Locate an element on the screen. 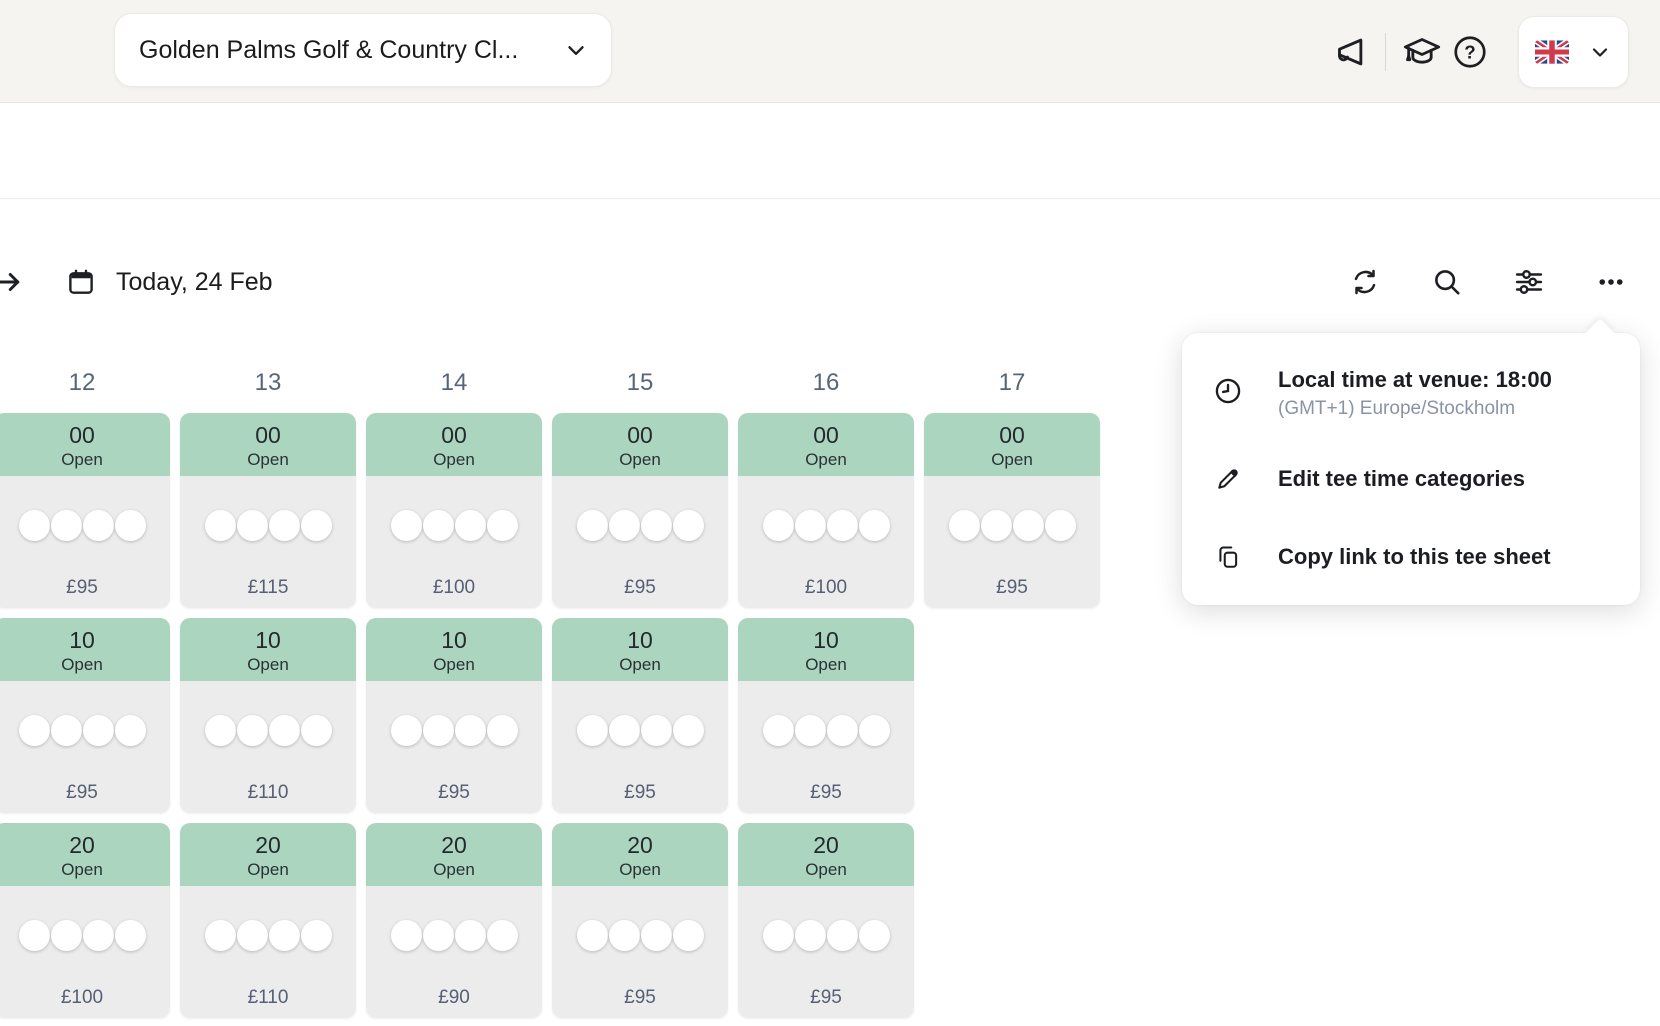 The image size is (1660, 1026). search-button is located at coordinates (1447, 282).